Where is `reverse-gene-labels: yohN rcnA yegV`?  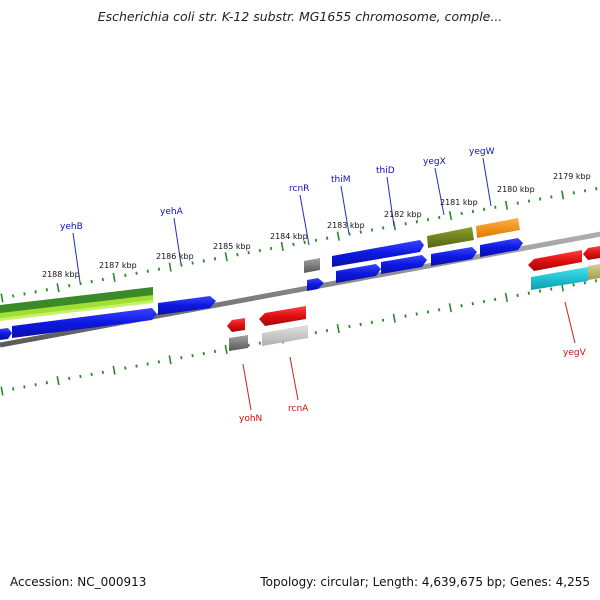 reverse-gene-labels: yohN rcnA yegV is located at coordinates (413, 386).